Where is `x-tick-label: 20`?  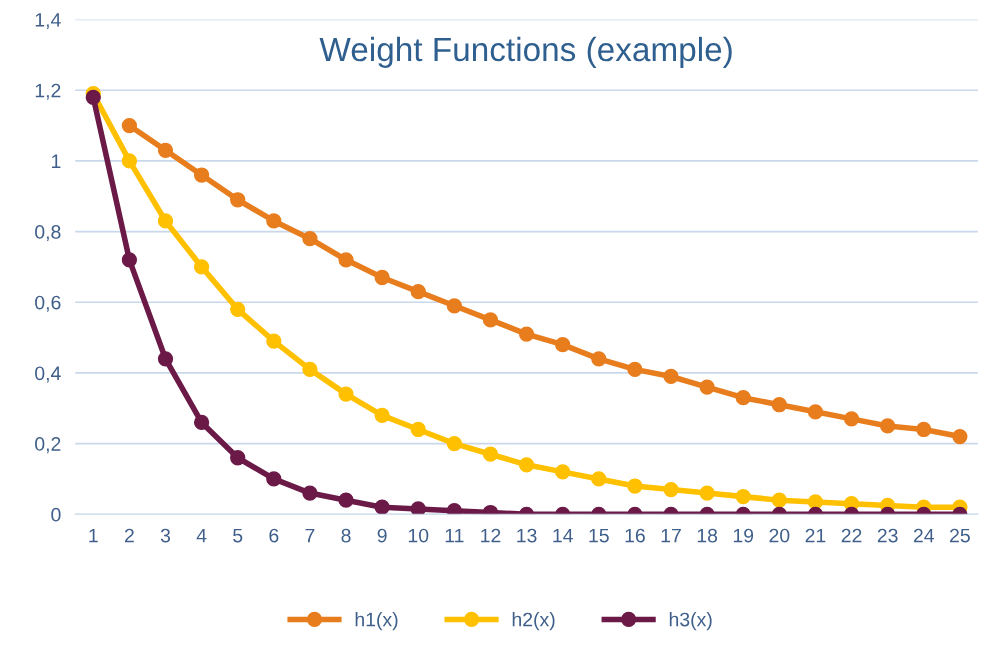
x-tick-label: 20 is located at coordinates (779, 535).